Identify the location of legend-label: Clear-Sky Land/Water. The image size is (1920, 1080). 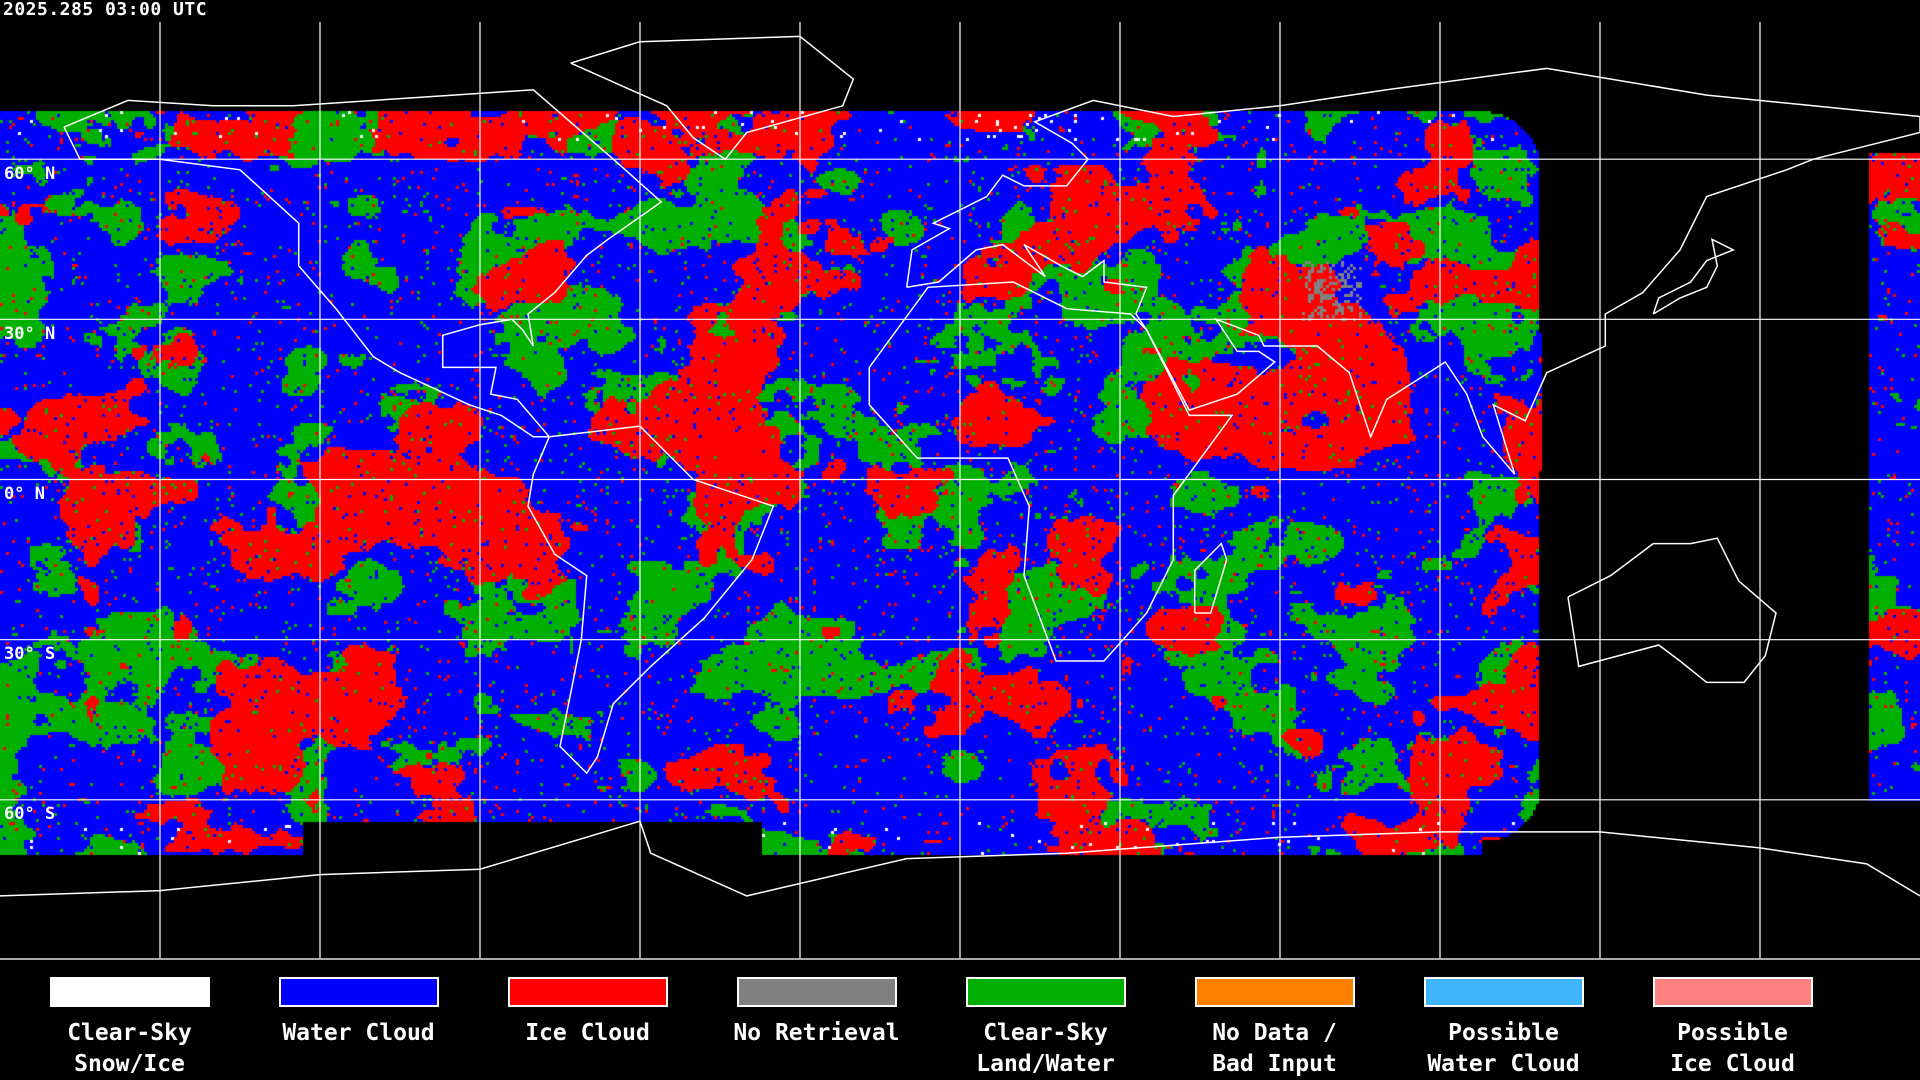
(1045, 1048).